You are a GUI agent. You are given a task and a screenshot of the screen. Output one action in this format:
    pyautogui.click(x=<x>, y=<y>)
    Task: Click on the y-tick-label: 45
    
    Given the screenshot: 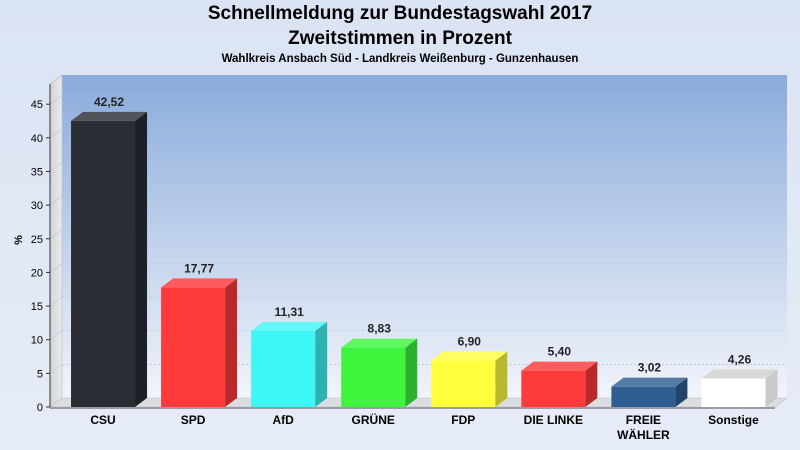 What is the action you would take?
    pyautogui.click(x=37, y=105)
    